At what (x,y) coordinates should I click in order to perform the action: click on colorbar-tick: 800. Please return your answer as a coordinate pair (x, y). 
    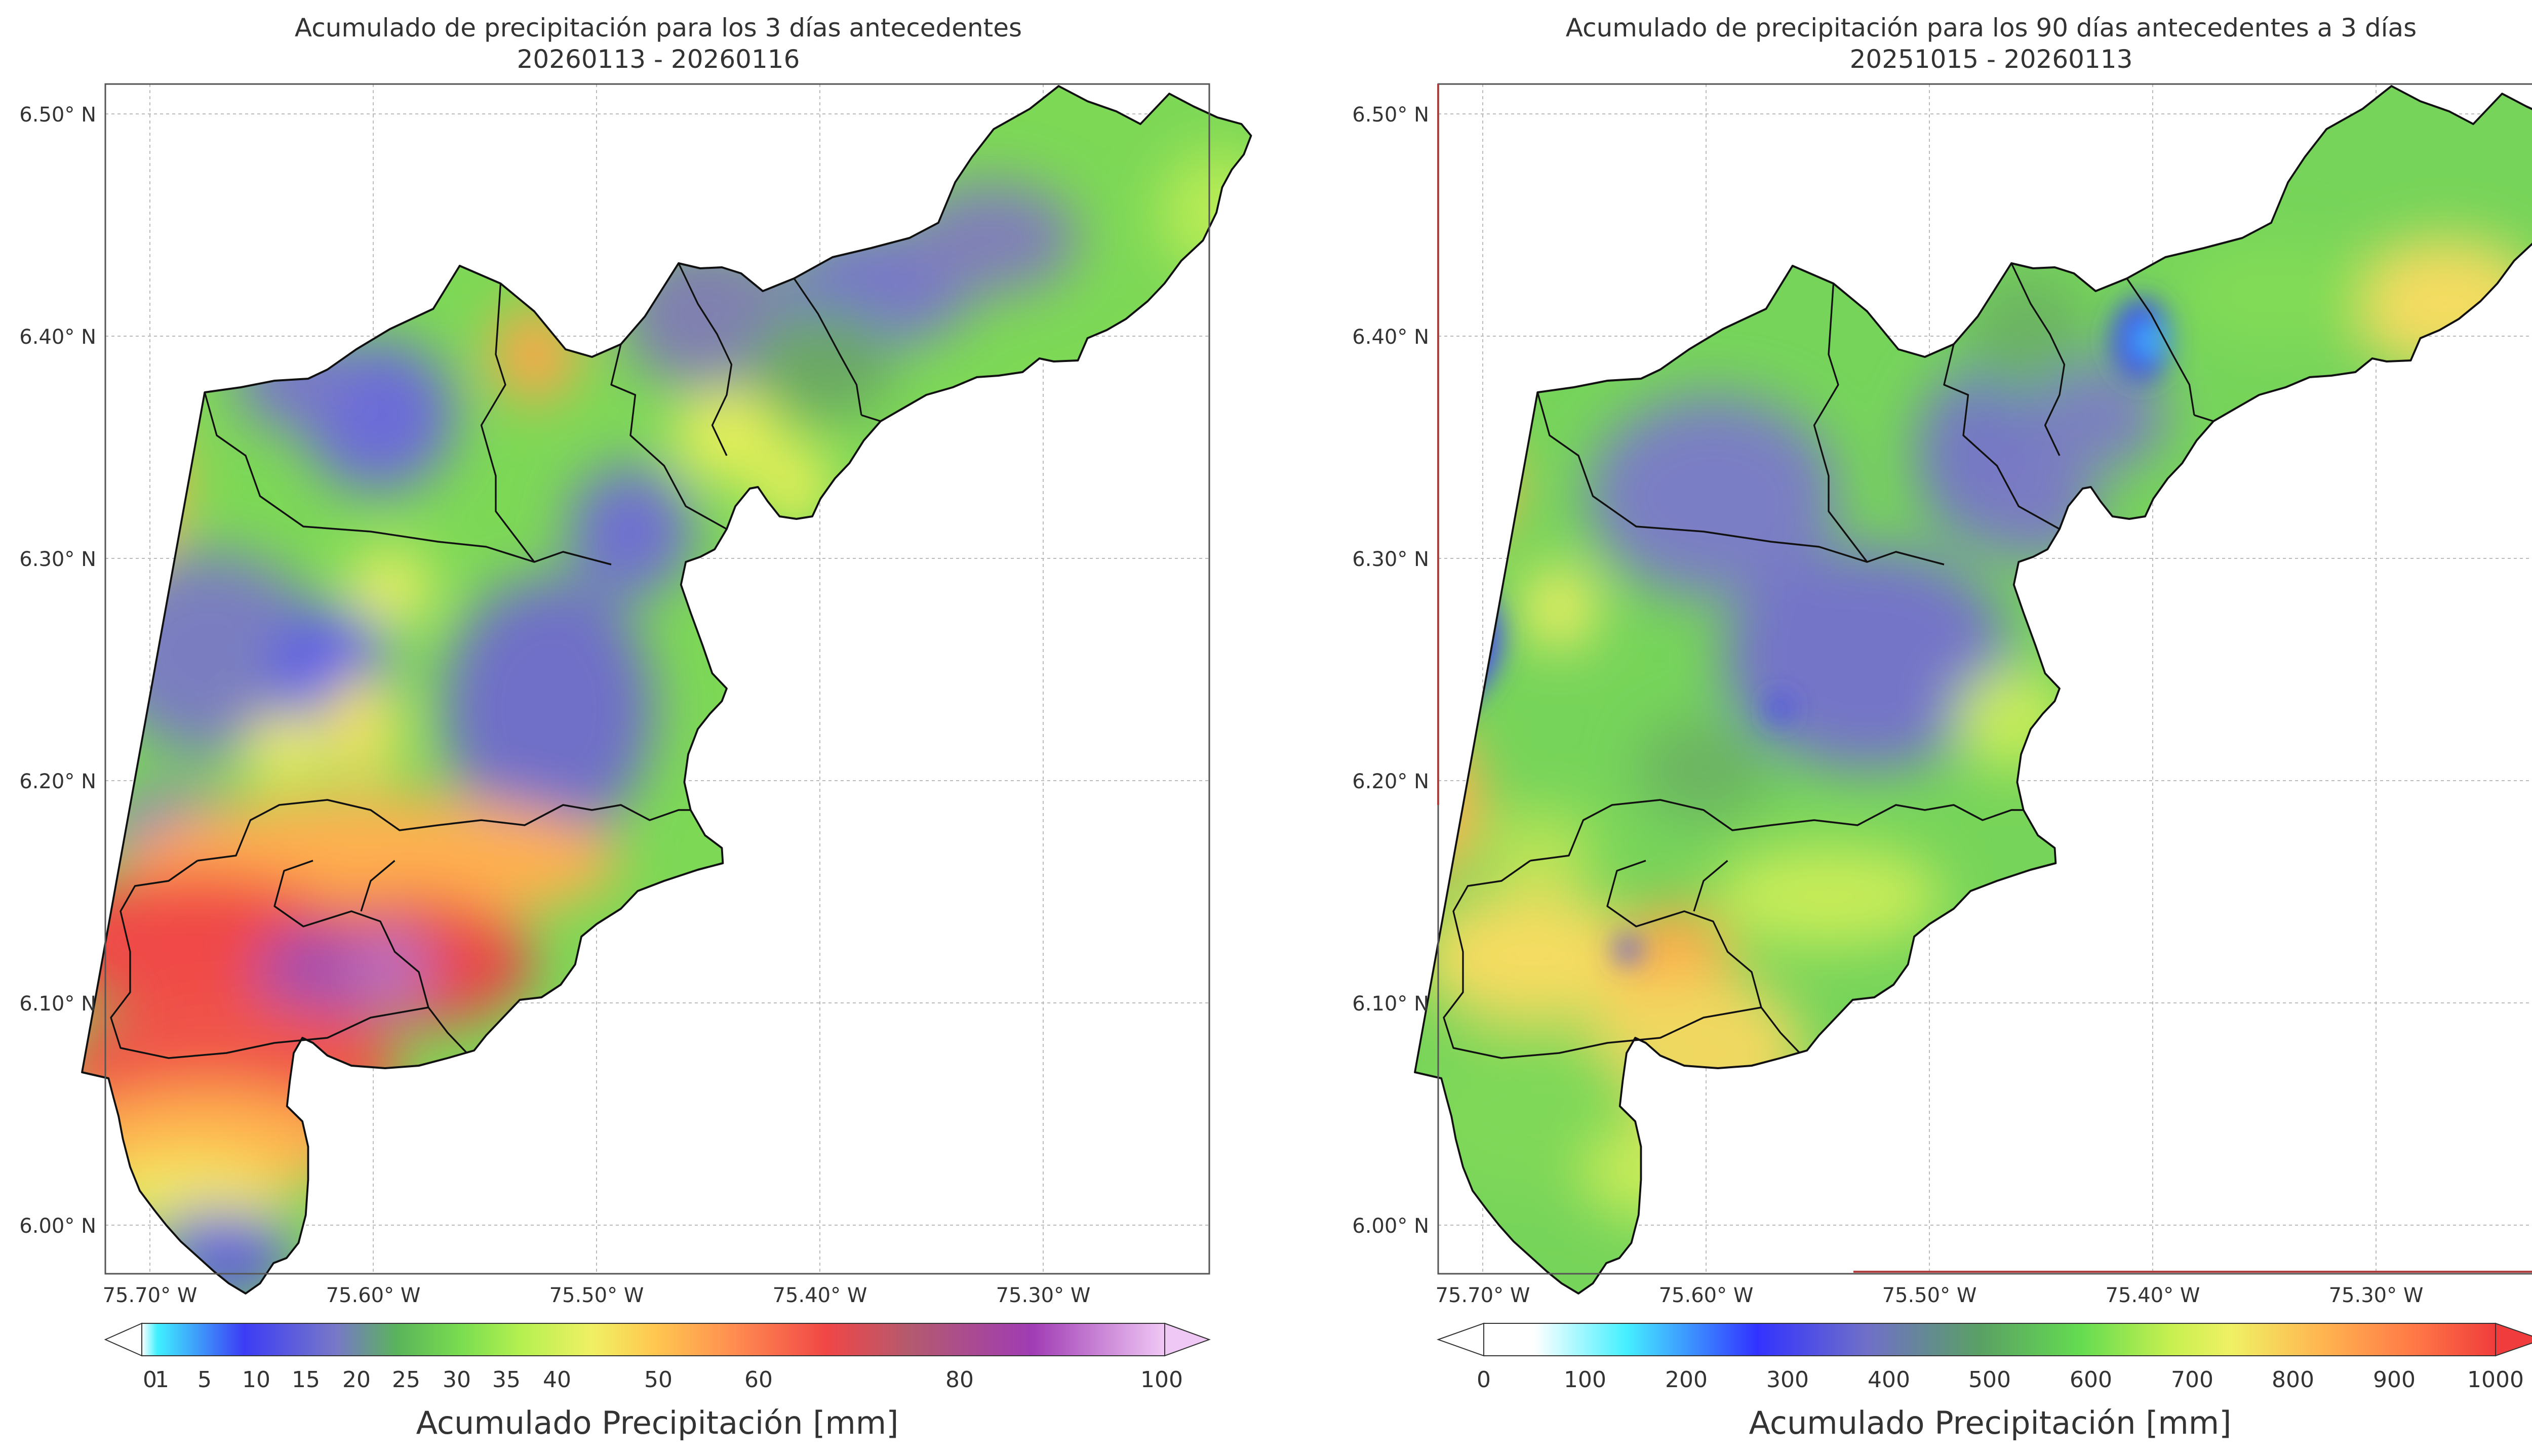
    Looking at the image, I should click on (2293, 1380).